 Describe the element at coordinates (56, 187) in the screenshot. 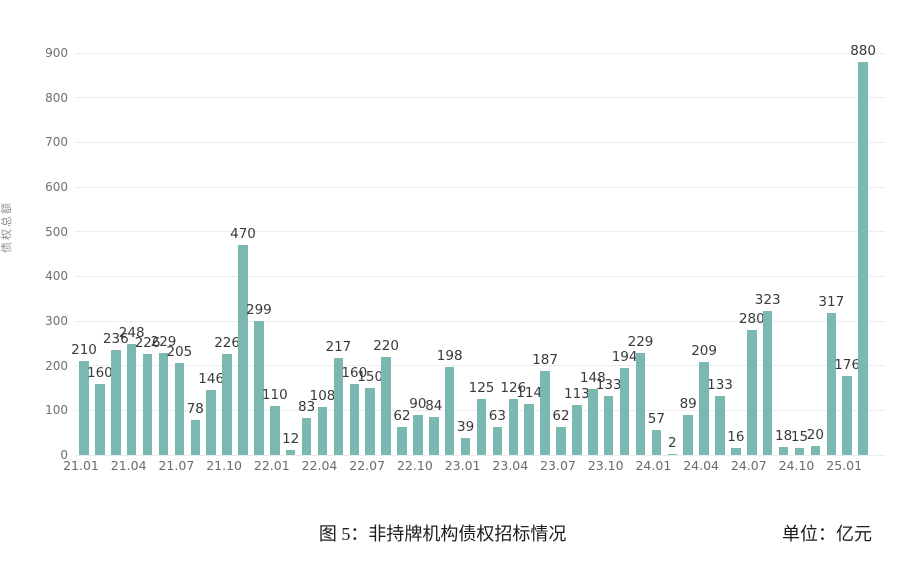

I see `y-axis-tick-label: 600` at that location.